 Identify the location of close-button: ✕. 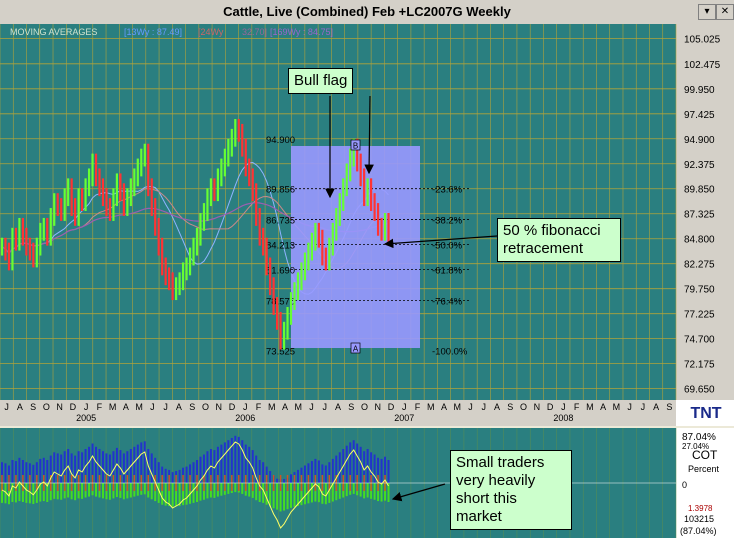
(725, 12).